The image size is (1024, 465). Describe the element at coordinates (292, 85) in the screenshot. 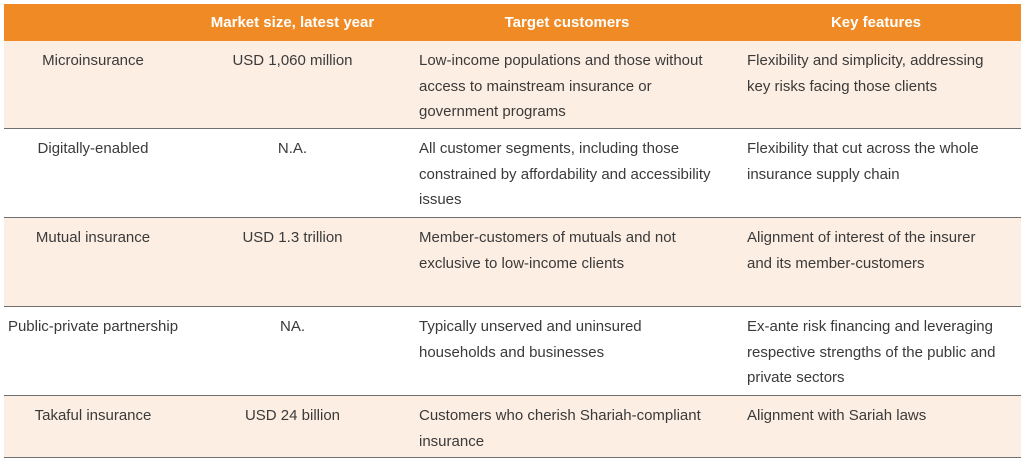

I see `cell-market-size: USD 1,060 million` at that location.